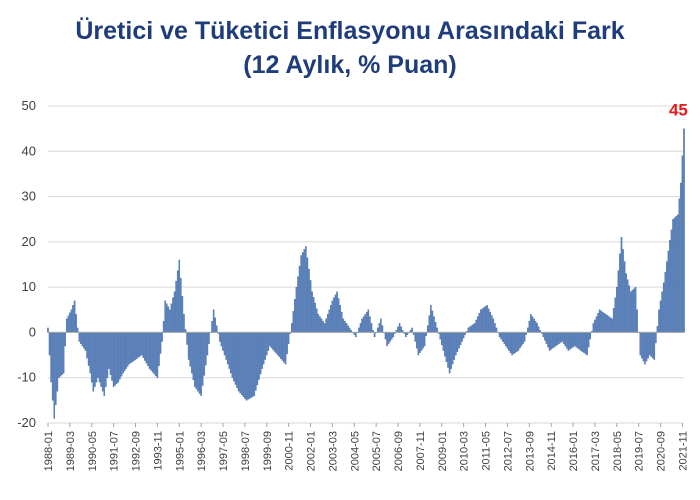 The height and width of the screenshot is (500, 700). Describe the element at coordinates (26, 422) in the screenshot. I see `y-tick-label: -20` at that location.